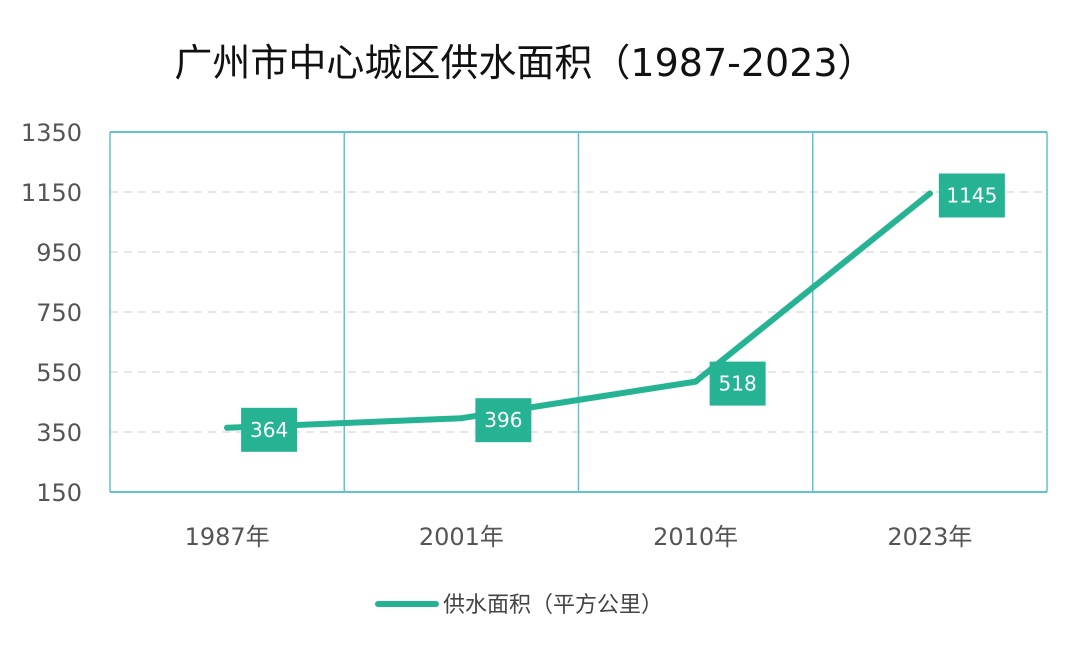  What do you see at coordinates (553, 605) in the screenshot?
I see `legend-label: 供水面积（平方公里）` at bounding box center [553, 605].